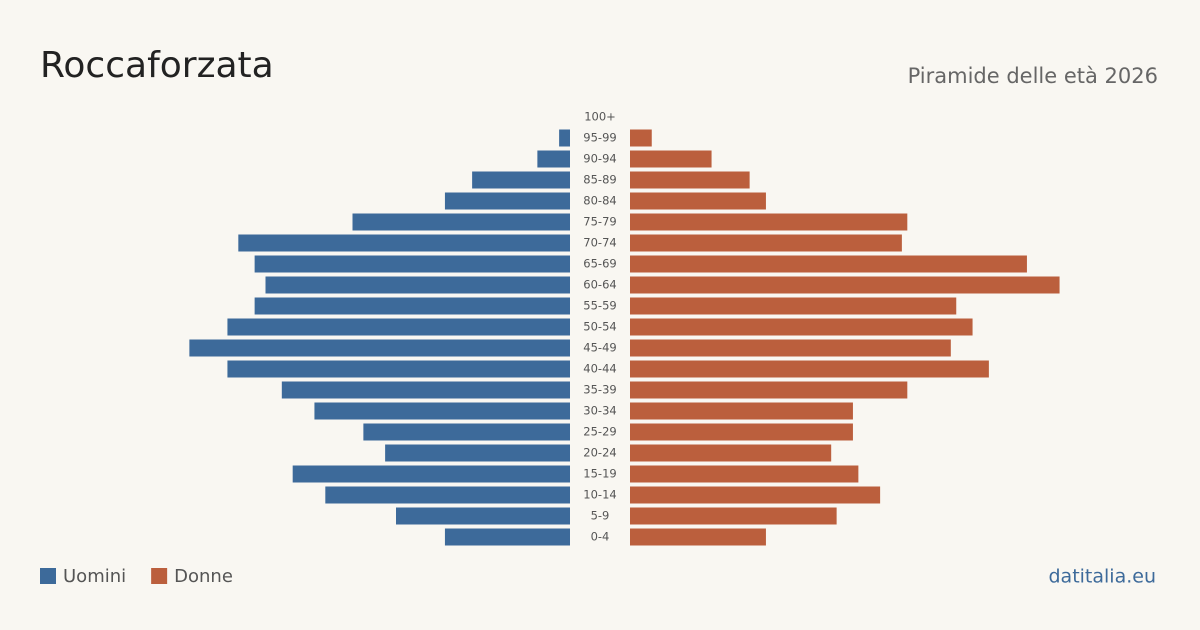 Image resolution: width=1200 pixels, height=630 pixels. Describe the element at coordinates (599, 495) in the screenshot. I see `age-label: 10-14` at that location.